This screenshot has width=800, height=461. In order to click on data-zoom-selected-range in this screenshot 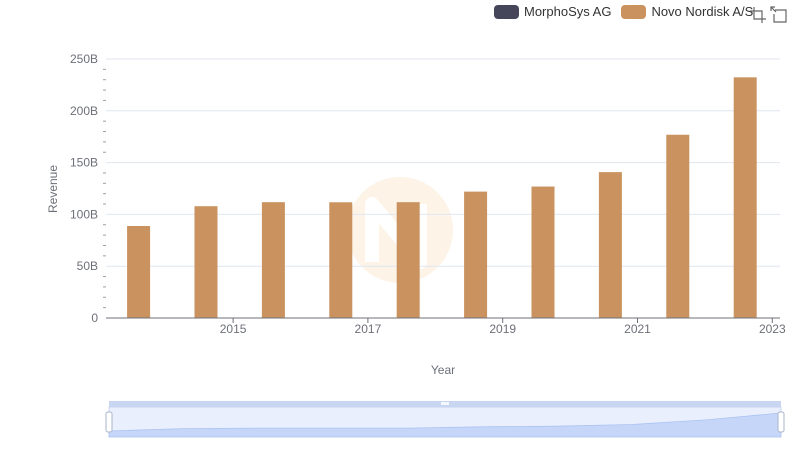, I will do `click(445, 422)`.